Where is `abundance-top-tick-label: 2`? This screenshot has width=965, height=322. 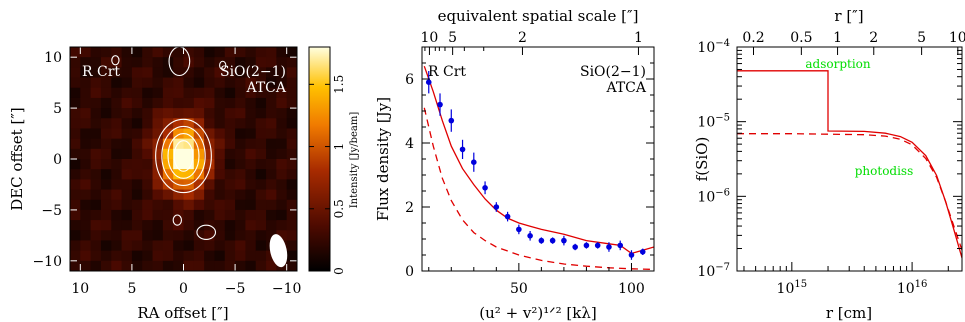
abundance-top-tick-label: 2 is located at coordinates (873, 38).